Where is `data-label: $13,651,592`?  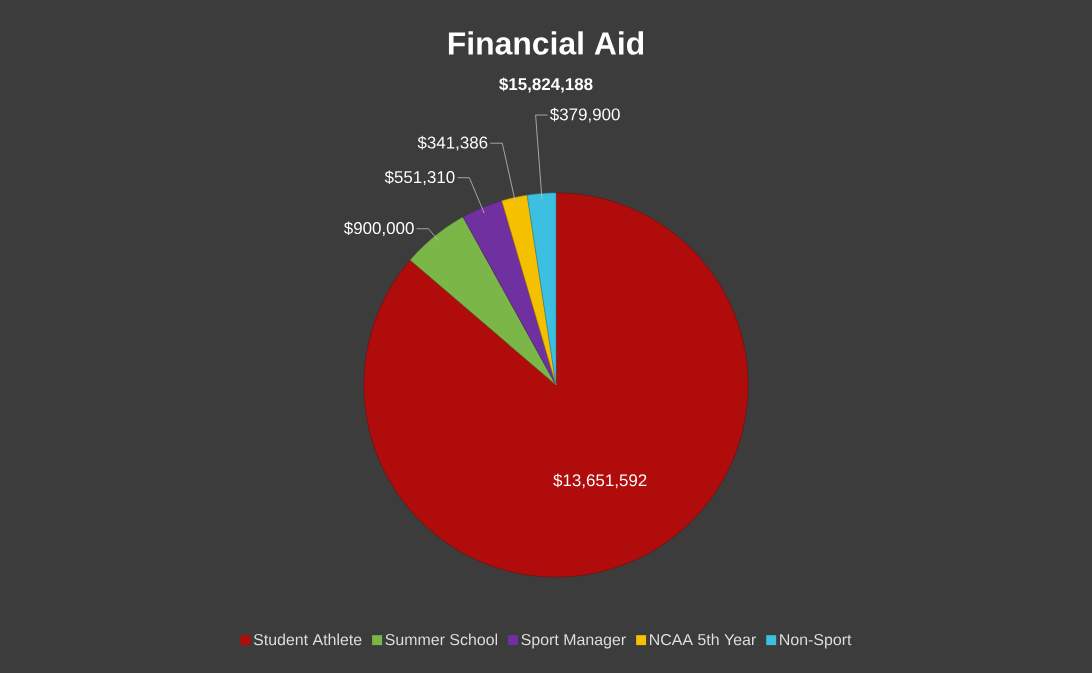
data-label: $13,651,592 is located at coordinates (600, 481).